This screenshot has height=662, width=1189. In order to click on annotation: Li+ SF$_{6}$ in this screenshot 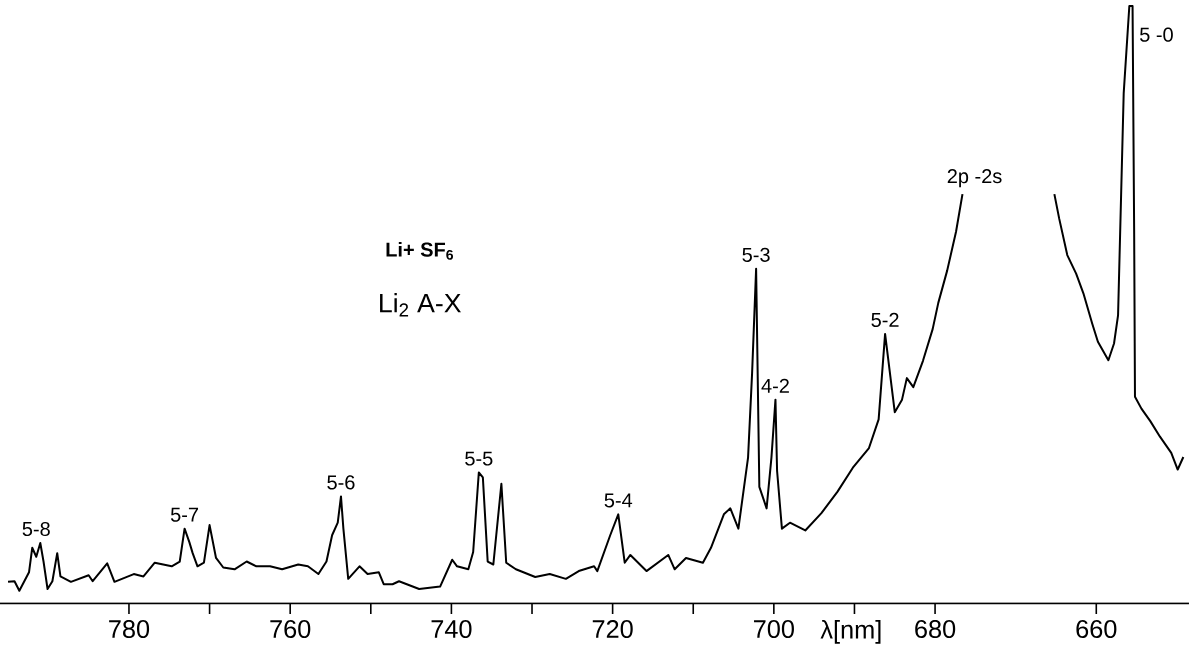, I will do `click(420, 251)`.